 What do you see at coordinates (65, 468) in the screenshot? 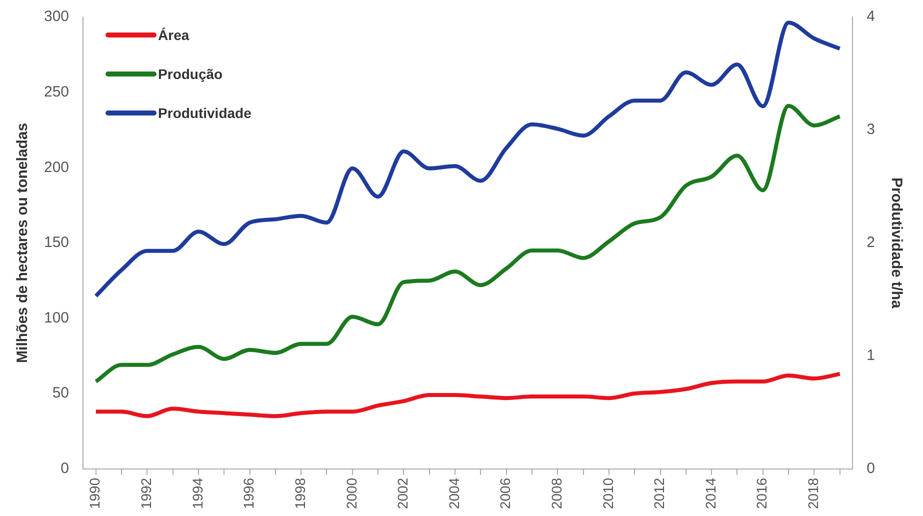
I see `y-tick-label: 0` at bounding box center [65, 468].